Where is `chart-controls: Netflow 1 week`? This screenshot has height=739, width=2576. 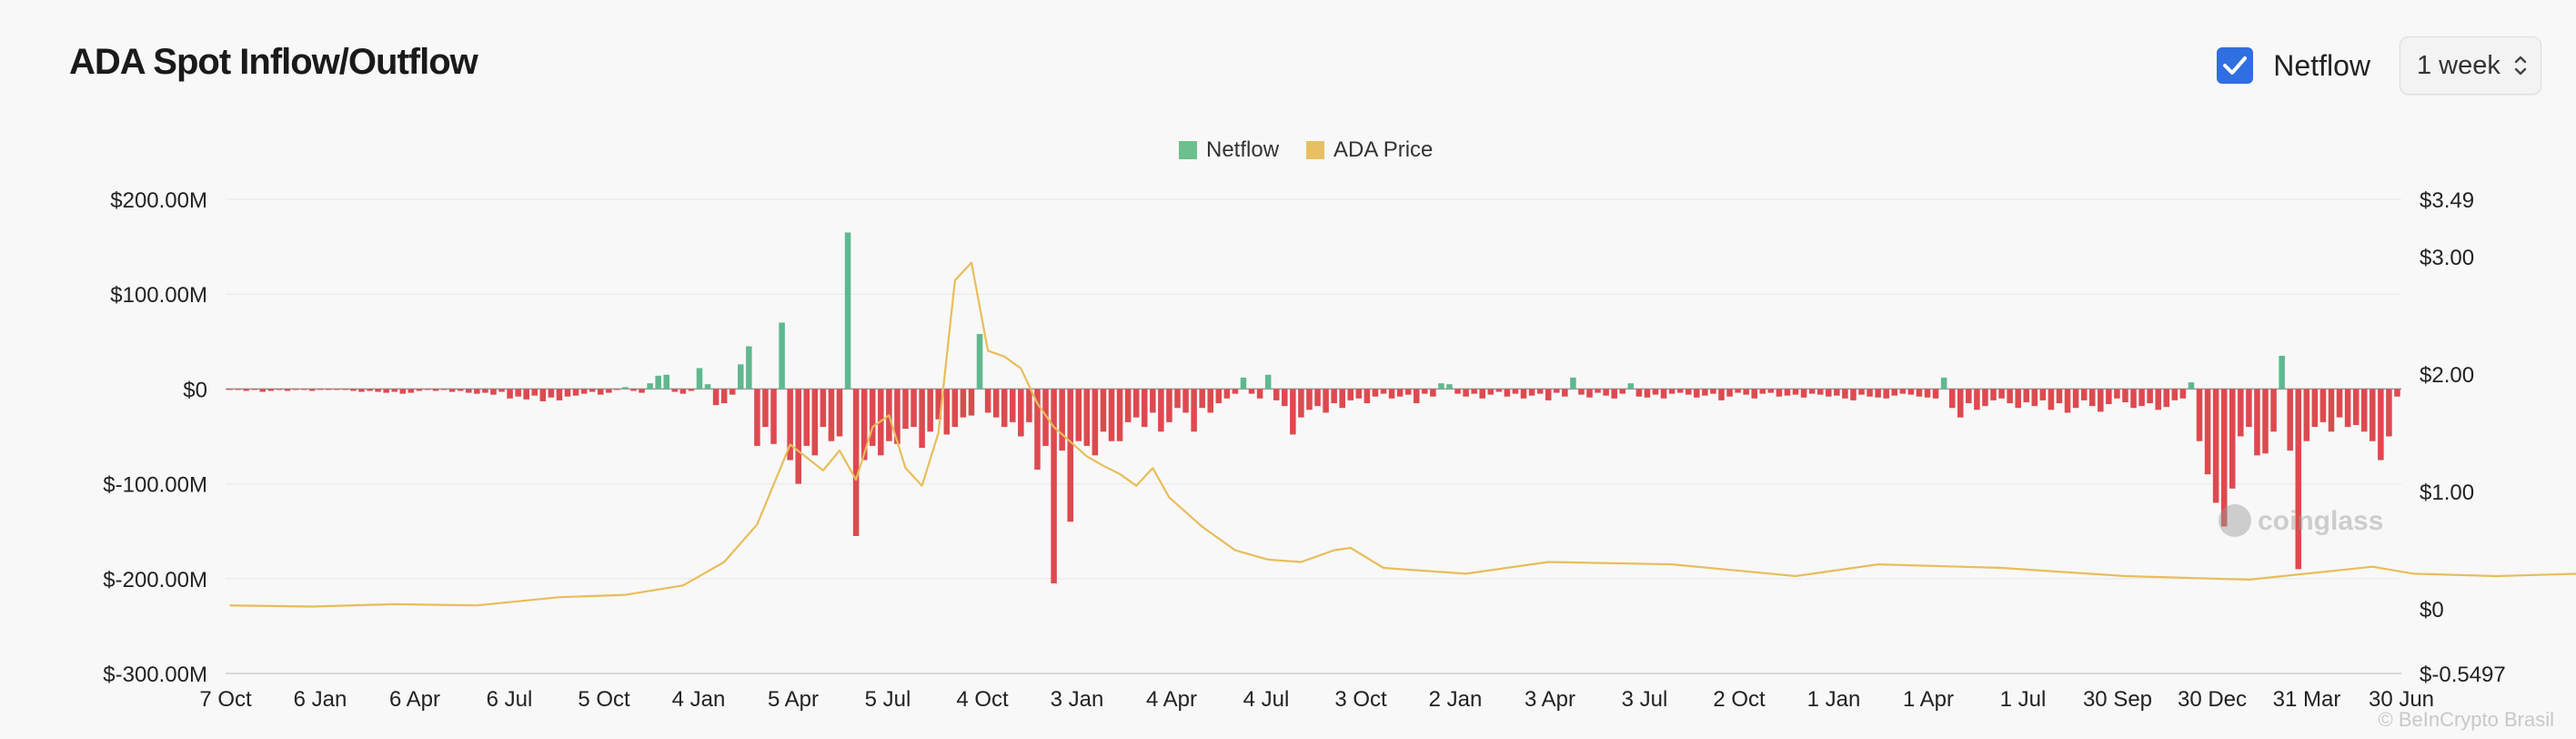 chart-controls: Netflow 1 week is located at coordinates (2379, 65).